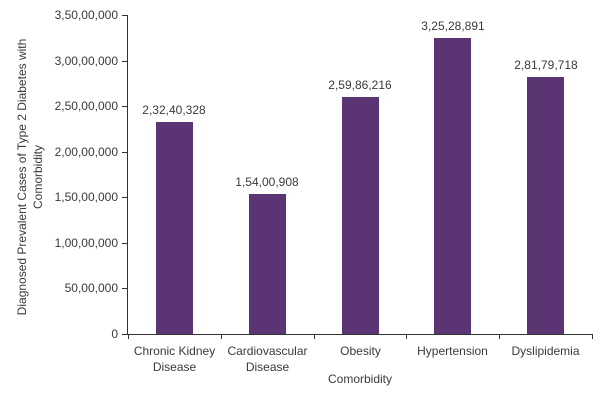 This screenshot has width=606, height=411. What do you see at coordinates (114, 334) in the screenshot?
I see `y-tick-label: 0` at bounding box center [114, 334].